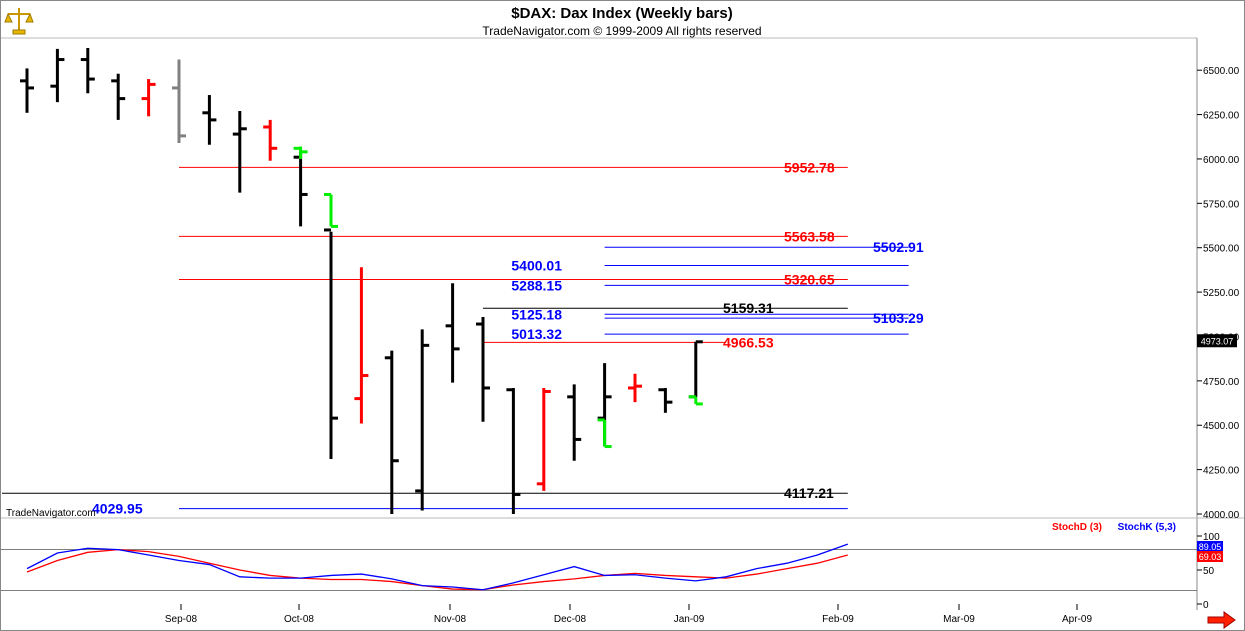  Describe the element at coordinates (117, 509) in the screenshot. I see `level-label: 4029.95` at that location.